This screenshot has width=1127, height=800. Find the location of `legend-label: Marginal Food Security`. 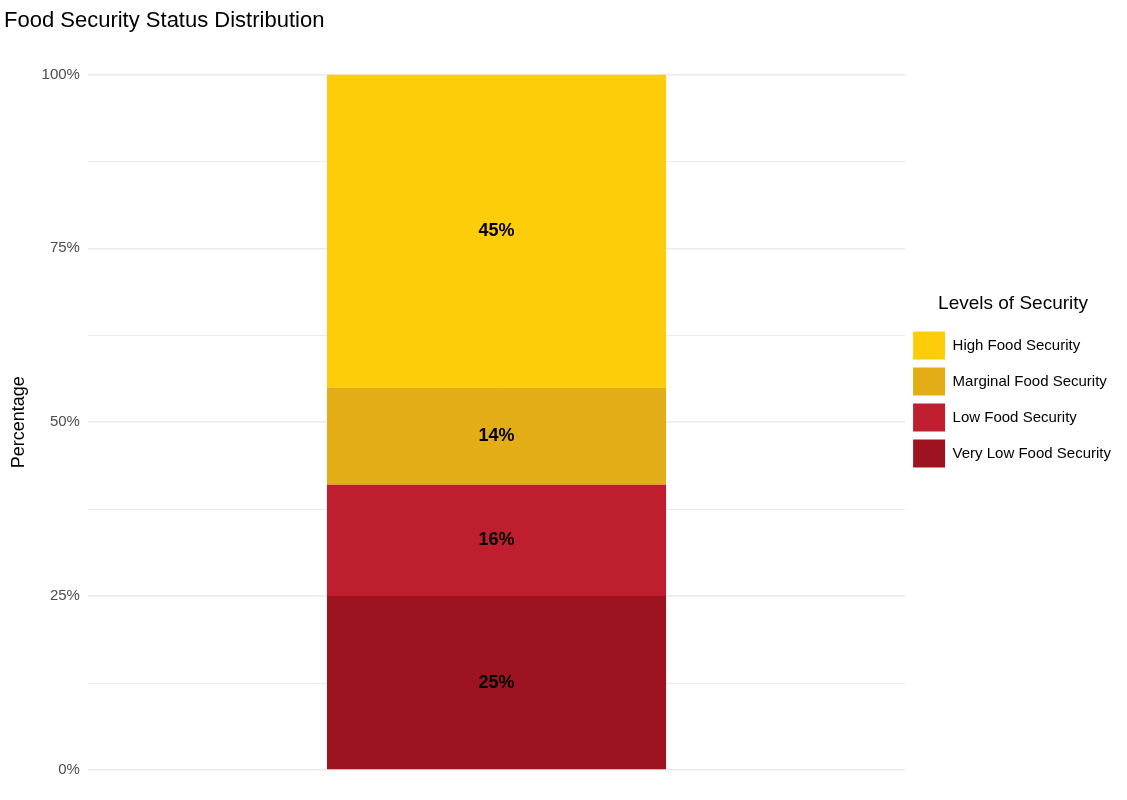

legend-label: Marginal Food Security is located at coordinates (1030, 380).